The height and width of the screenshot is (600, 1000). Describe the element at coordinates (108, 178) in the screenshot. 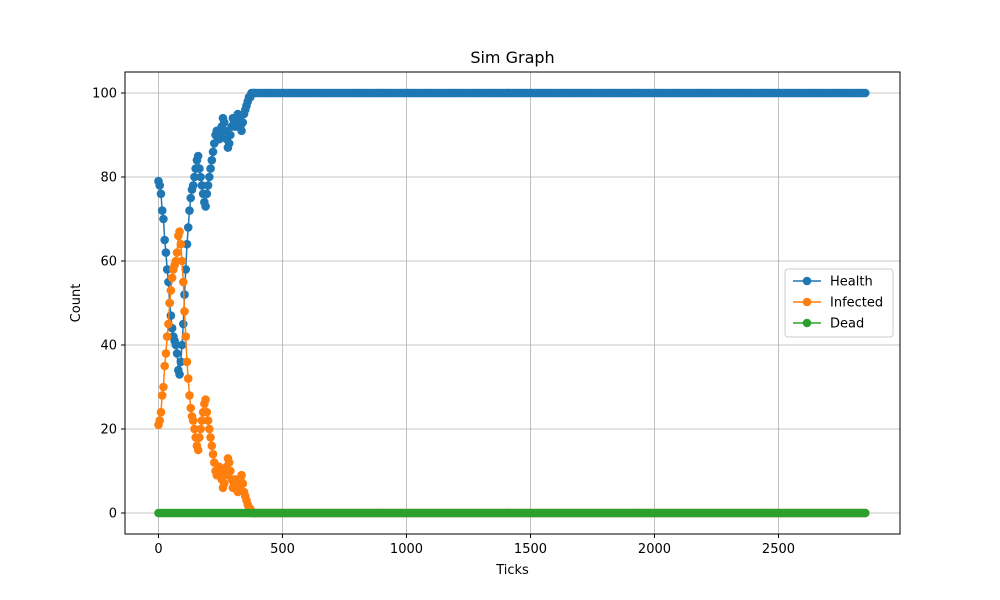

I see `y-tick-label: 80` at that location.